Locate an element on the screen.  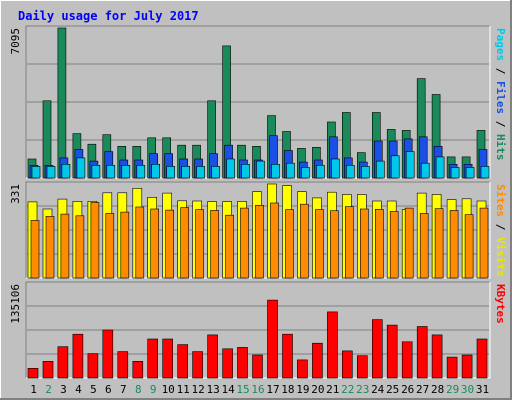
axis-label-part: Pages is located at coordinates (500, 44).